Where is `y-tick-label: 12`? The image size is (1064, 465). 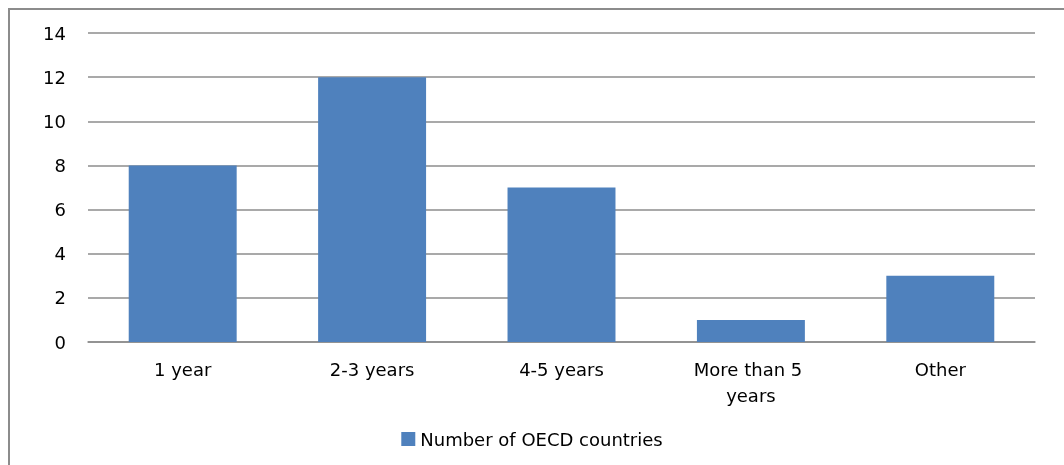
y-tick-label: 12 is located at coordinates (54, 77).